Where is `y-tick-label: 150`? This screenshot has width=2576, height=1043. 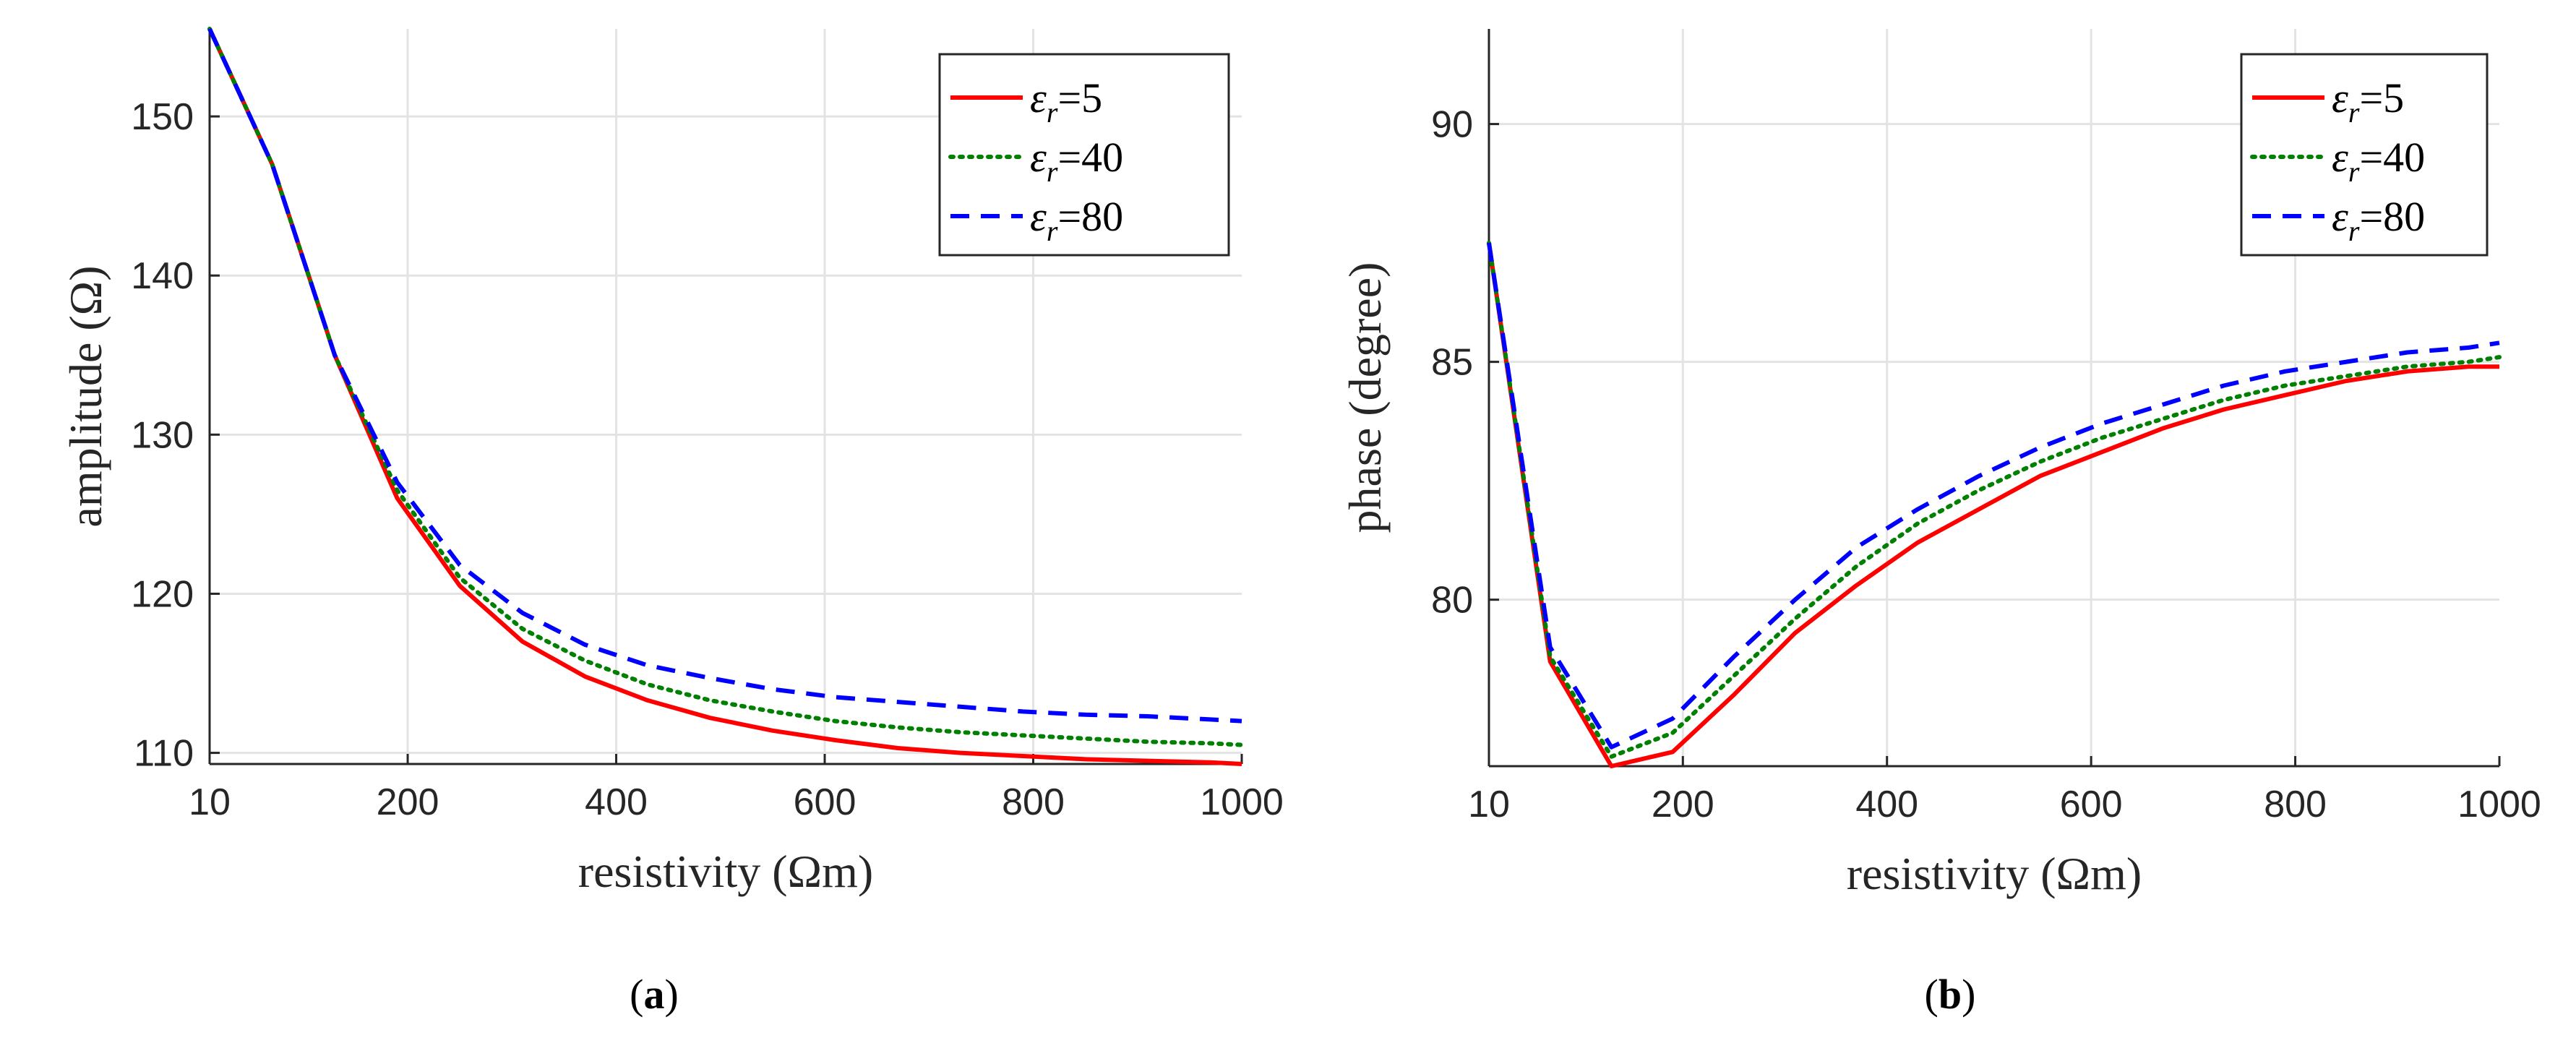
y-tick-label: 150 is located at coordinates (163, 117).